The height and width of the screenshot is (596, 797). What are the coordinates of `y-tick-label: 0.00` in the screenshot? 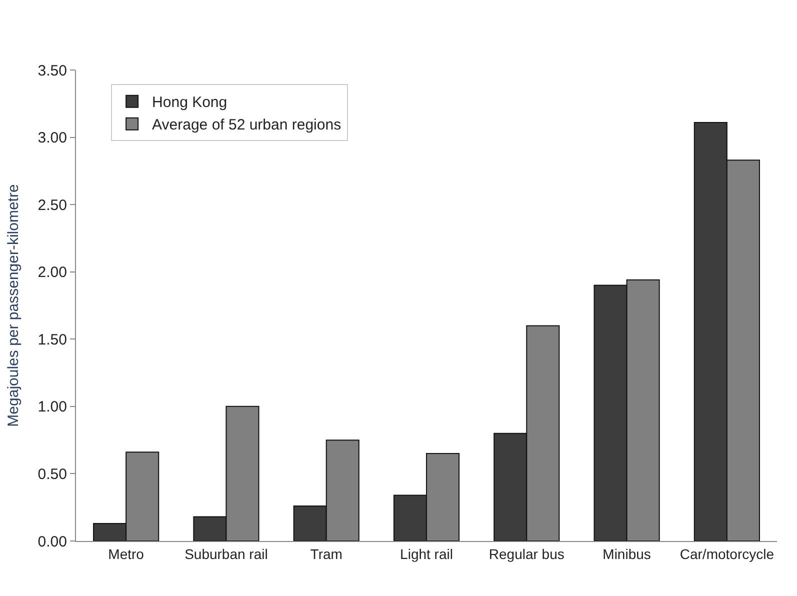 It's located at (52, 541).